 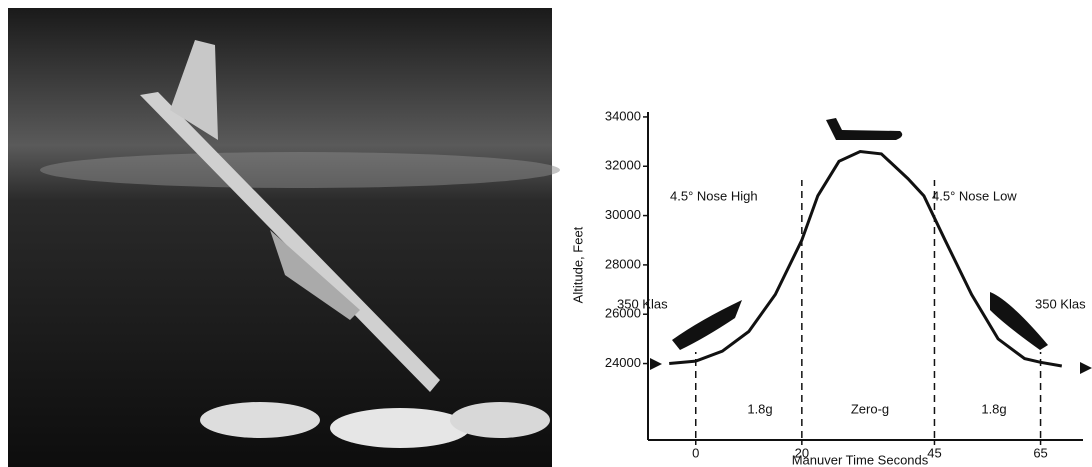 I want to click on y-tick-label: 26000, so click(x=623, y=313).